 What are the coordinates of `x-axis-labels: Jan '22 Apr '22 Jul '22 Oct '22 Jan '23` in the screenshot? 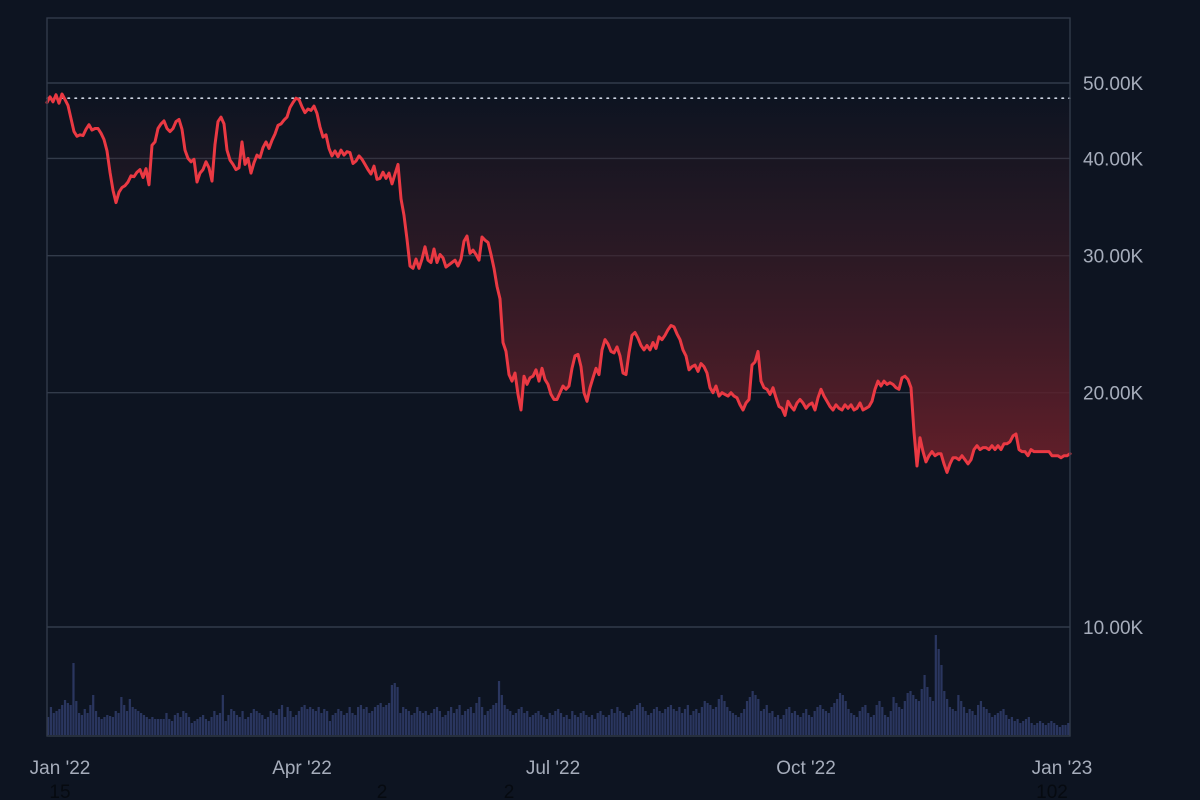 It's located at (561, 768).